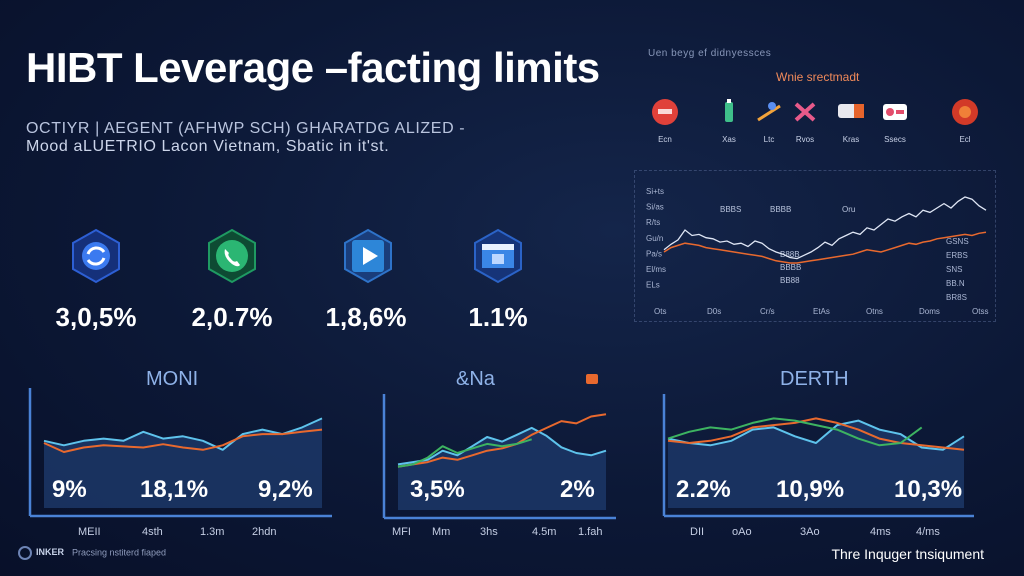 The width and height of the screenshot is (1024, 576). What do you see at coordinates (814, 379) in the screenshot?
I see `chart-title: DERTH` at bounding box center [814, 379].